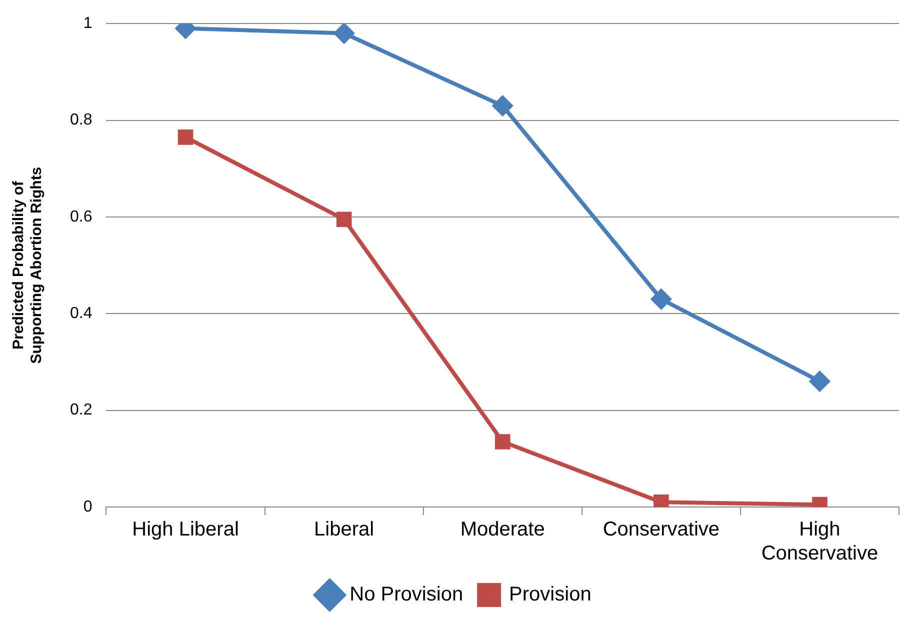 The image size is (911, 619). Describe the element at coordinates (81, 120) in the screenshot. I see `y-tick-label: 0.8` at that location.